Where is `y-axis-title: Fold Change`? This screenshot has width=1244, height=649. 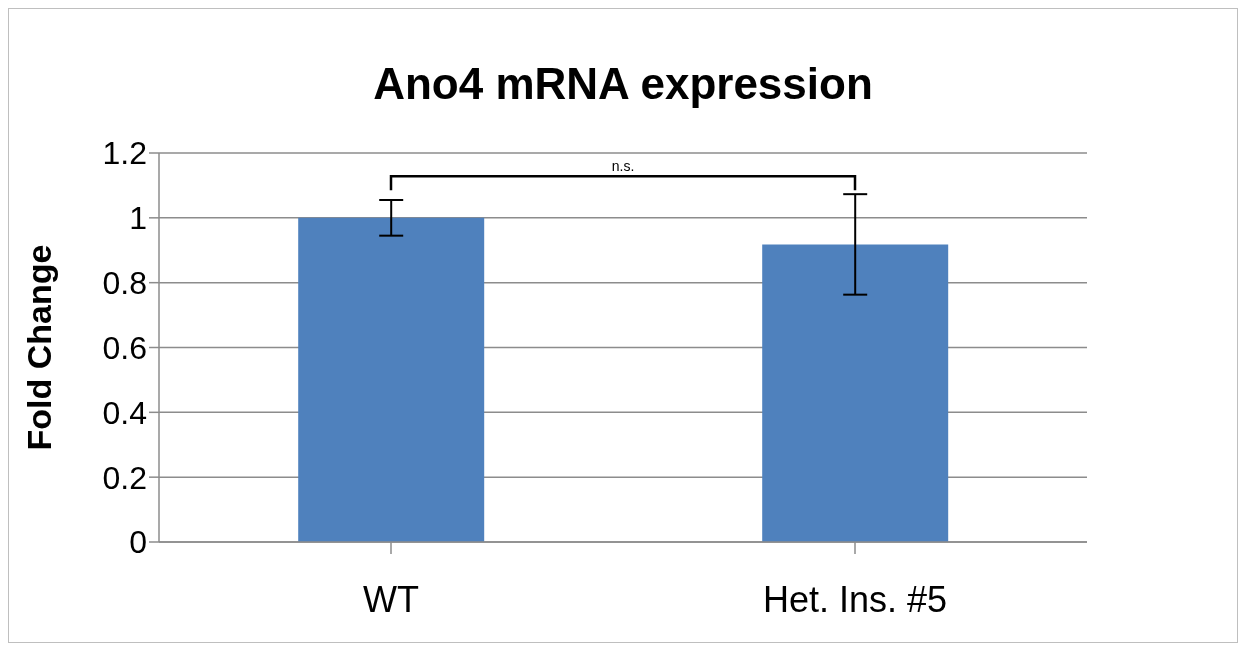 y-axis-title: Fold Change is located at coordinates (39, 347).